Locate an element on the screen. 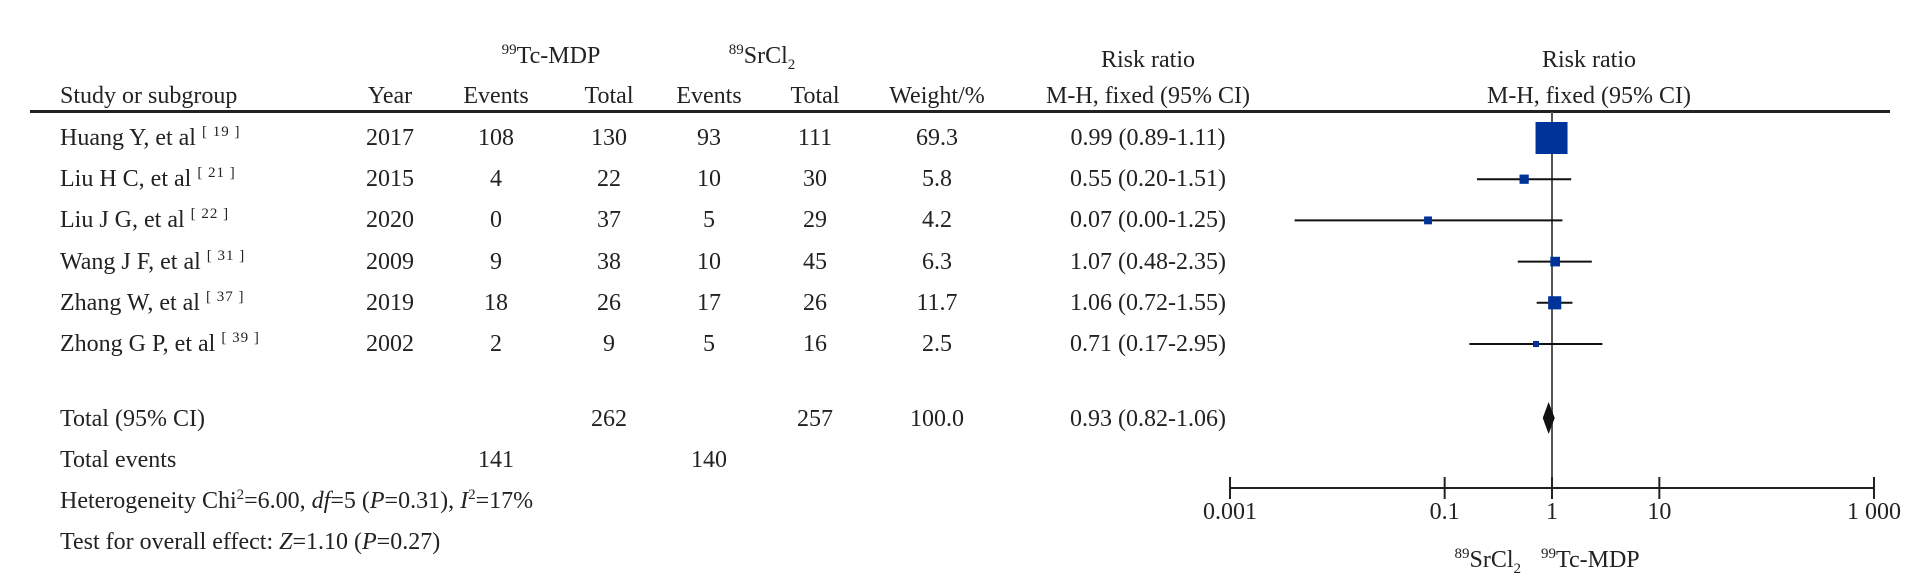 The height and width of the screenshot is (584, 1906). col-total-1: Total is located at coordinates (609, 96).